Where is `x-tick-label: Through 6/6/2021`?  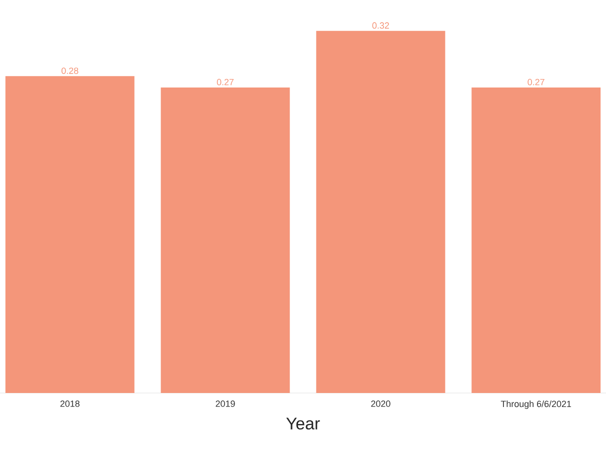
x-tick-label: Through 6/6/2021 is located at coordinates (536, 404).